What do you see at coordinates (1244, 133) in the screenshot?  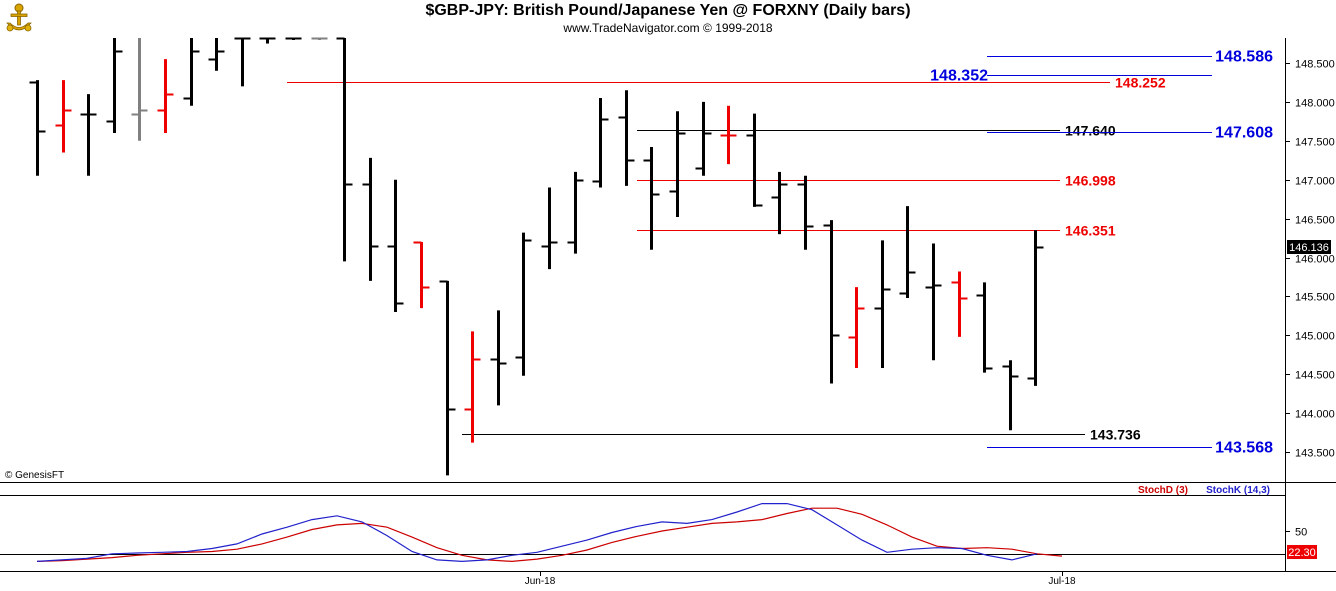 I see `level-label: 147.608` at bounding box center [1244, 133].